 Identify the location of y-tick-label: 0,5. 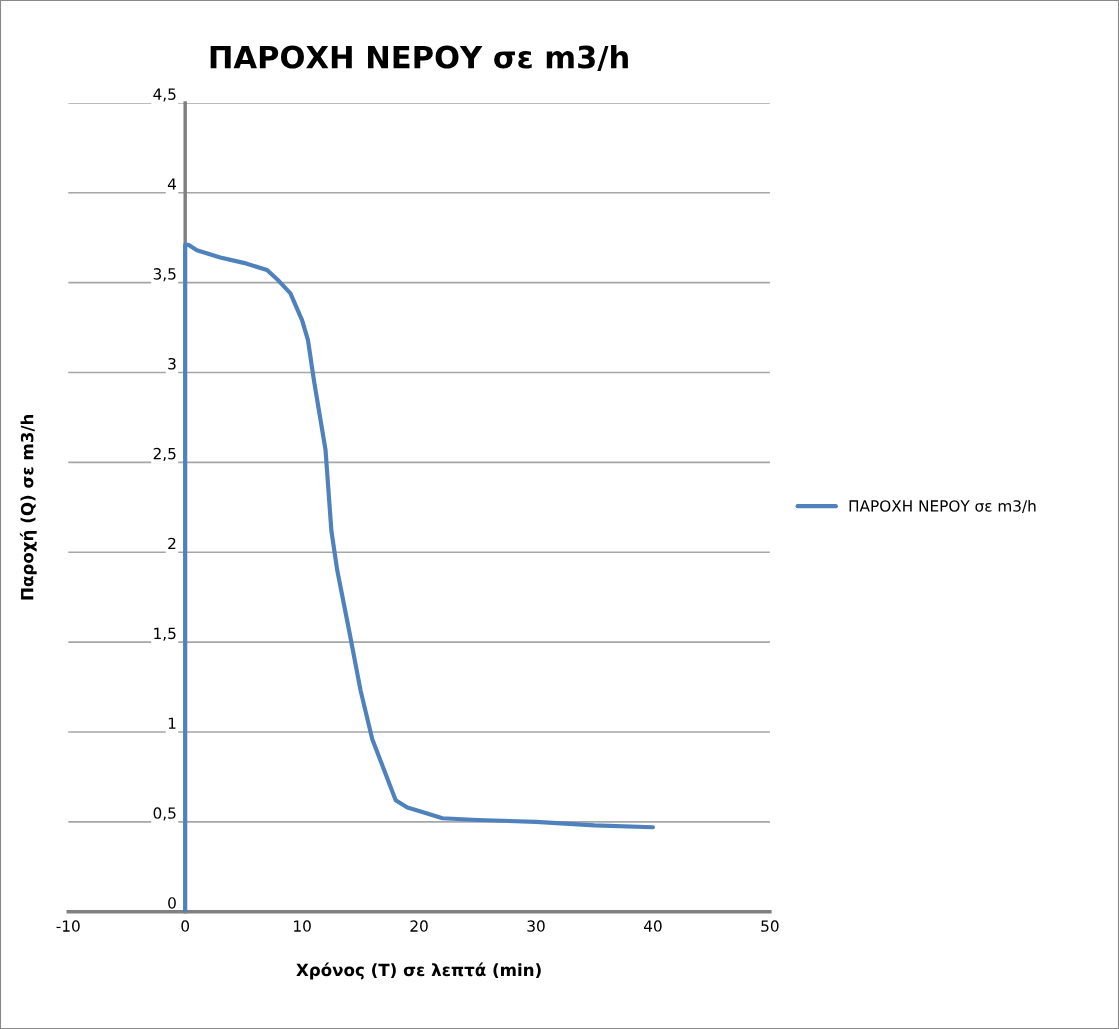
(164, 814).